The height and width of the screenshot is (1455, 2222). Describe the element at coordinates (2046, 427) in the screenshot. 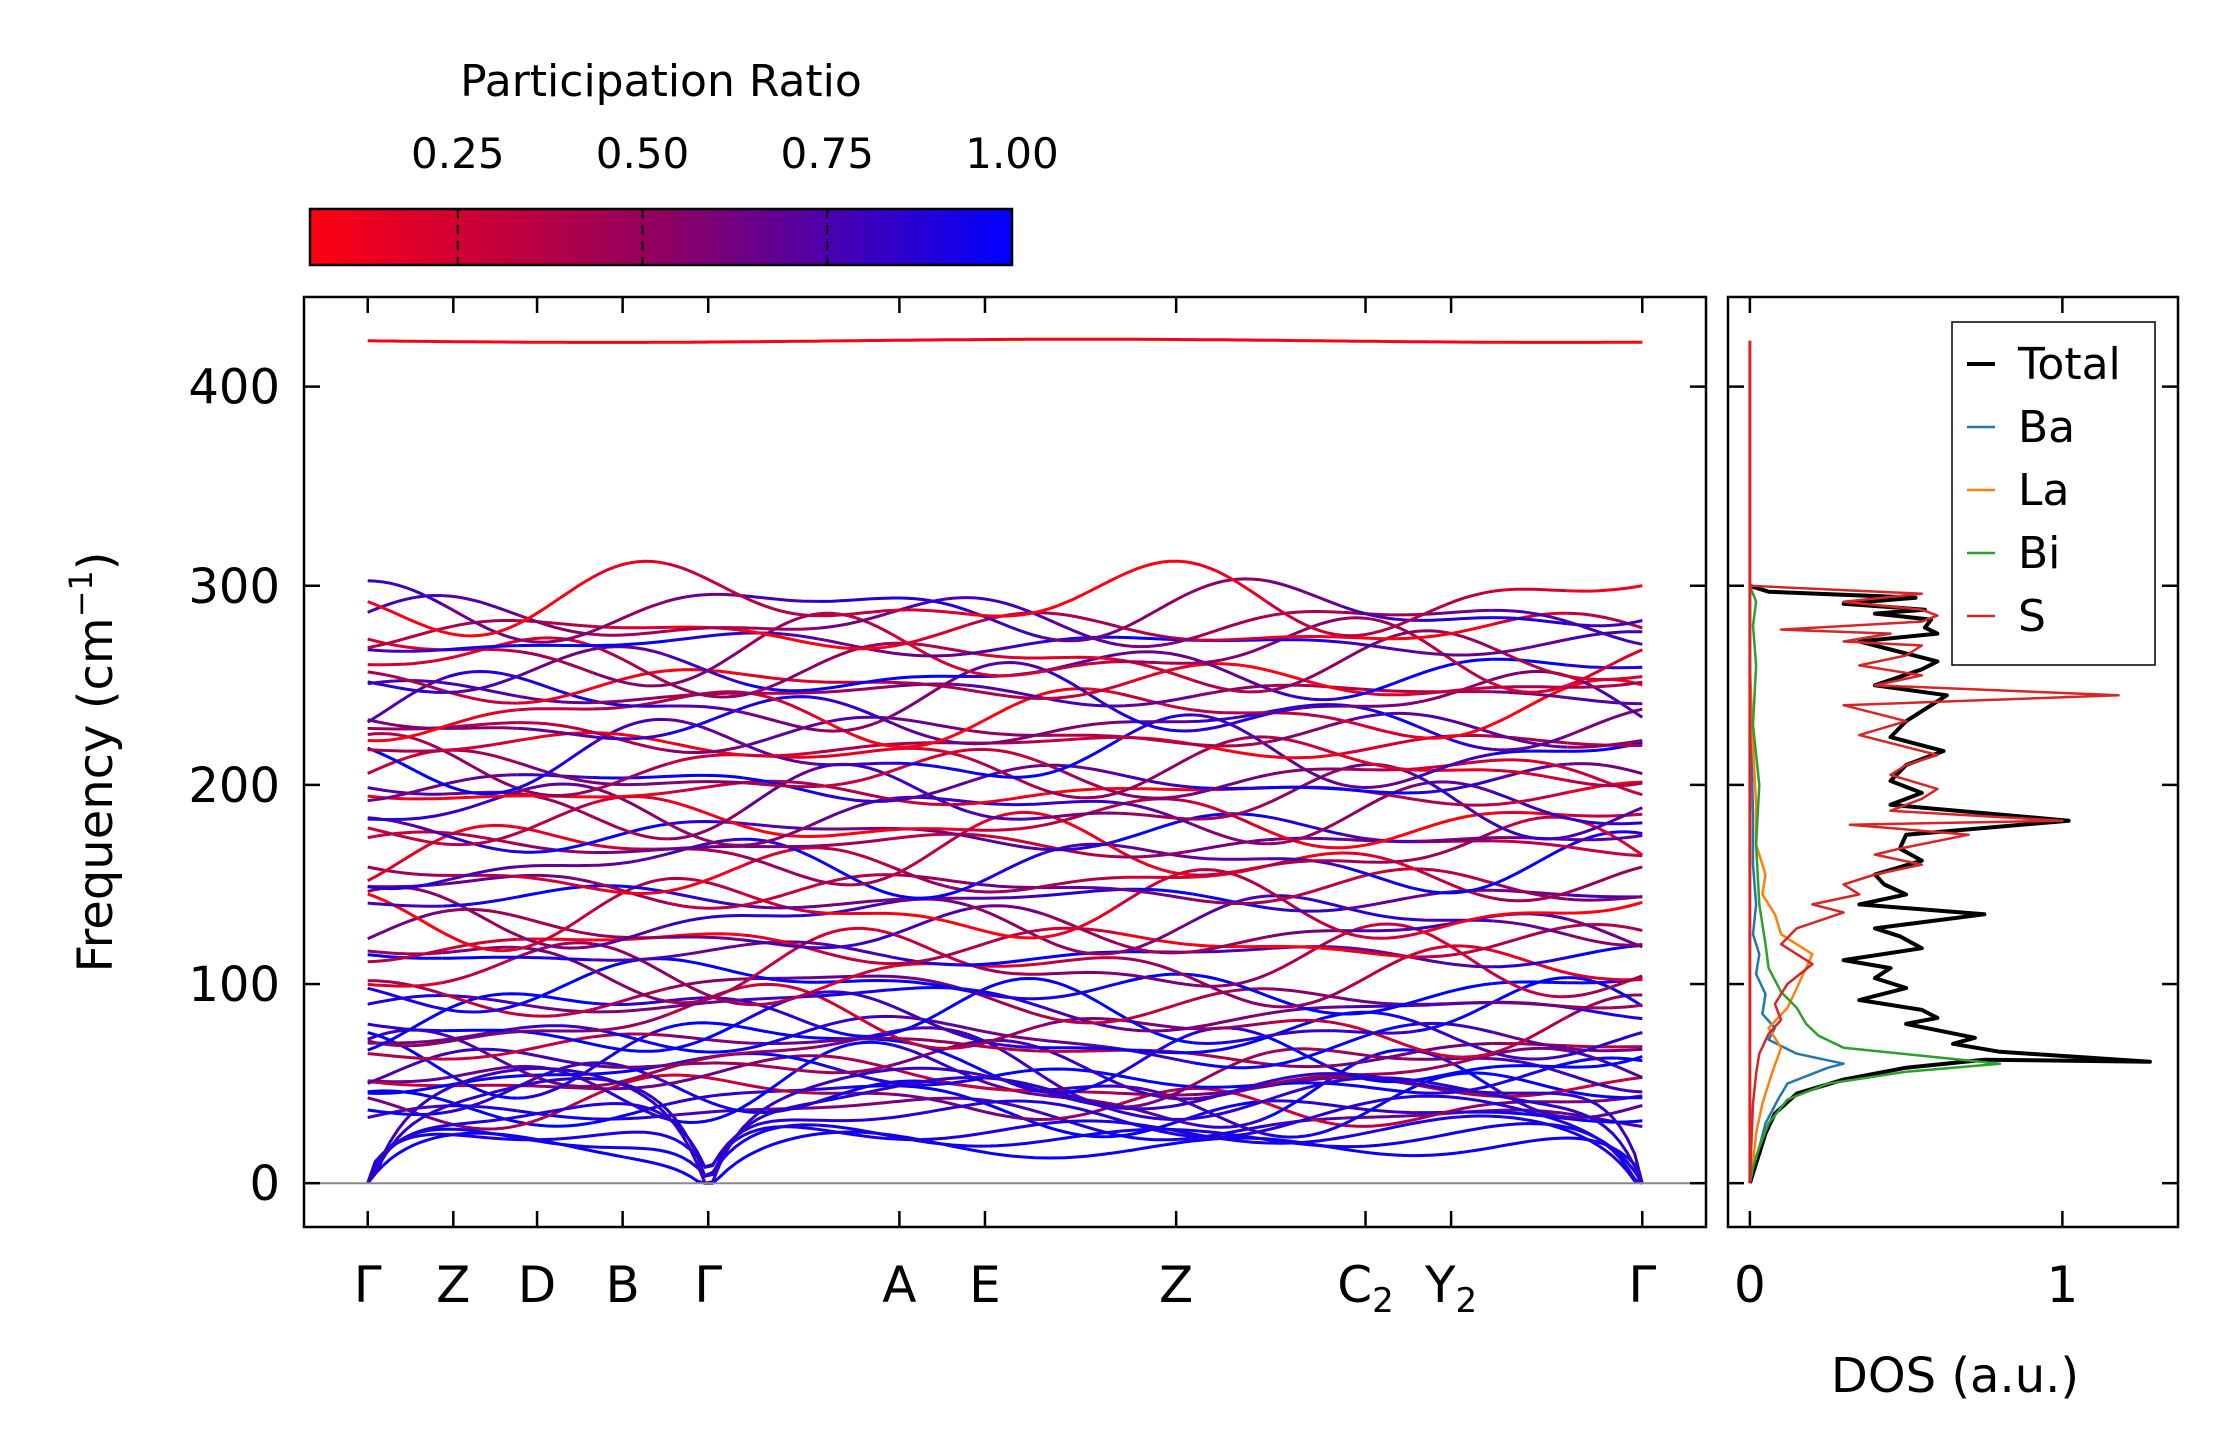

I see `legend-label-ba: Ba` at that location.